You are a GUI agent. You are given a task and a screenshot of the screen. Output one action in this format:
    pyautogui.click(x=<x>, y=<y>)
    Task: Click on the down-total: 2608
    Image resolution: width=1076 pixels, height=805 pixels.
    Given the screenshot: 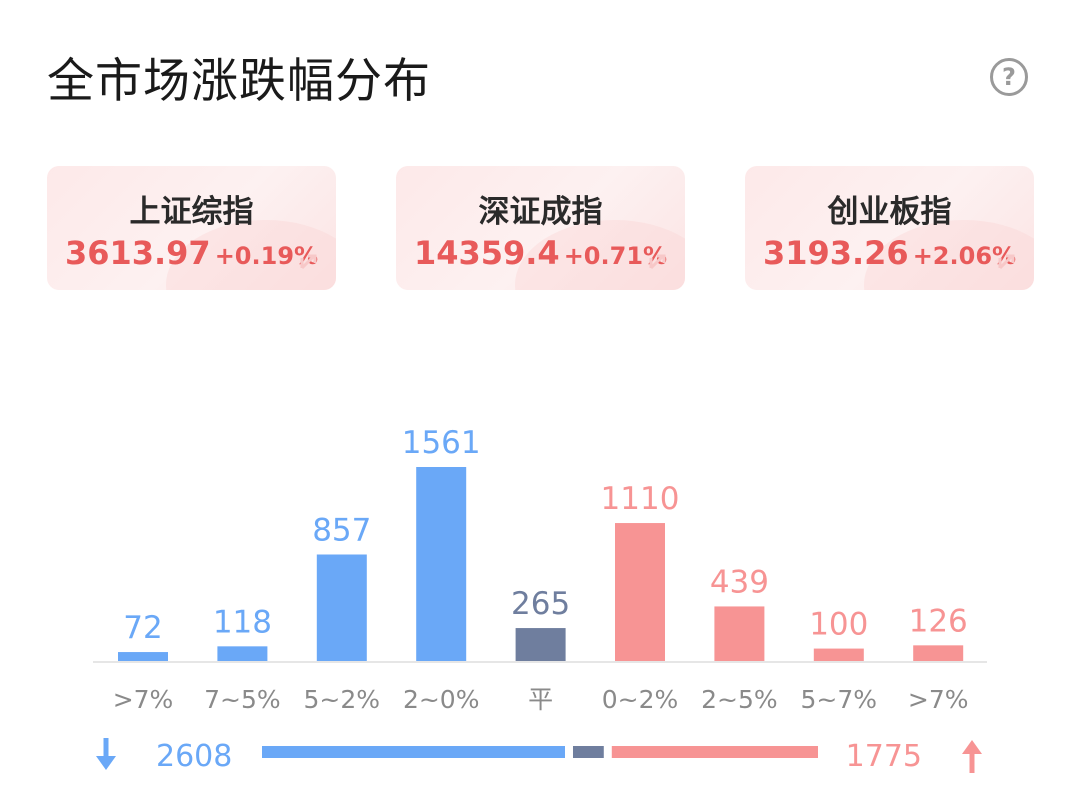 What is the action you would take?
    pyautogui.click(x=194, y=756)
    